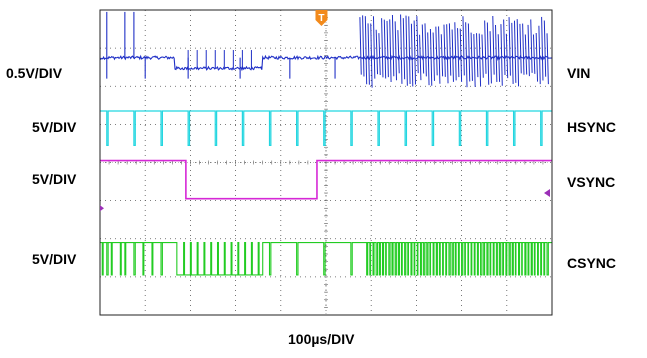 The width and height of the screenshot is (647, 358). Describe the element at coordinates (591, 182) in the screenshot. I see `channel-label-vsync: VSYNC` at that location.